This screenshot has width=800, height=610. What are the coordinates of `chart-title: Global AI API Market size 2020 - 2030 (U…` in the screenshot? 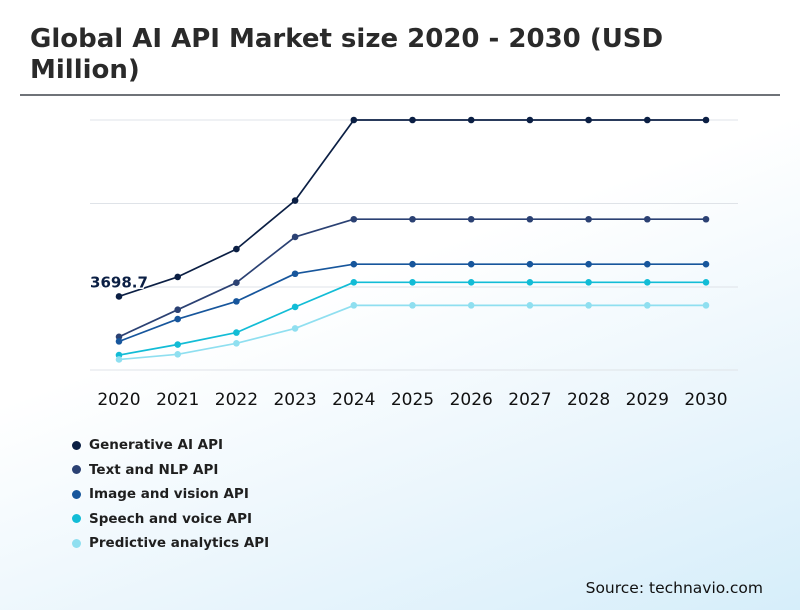 It's located at (347, 54).